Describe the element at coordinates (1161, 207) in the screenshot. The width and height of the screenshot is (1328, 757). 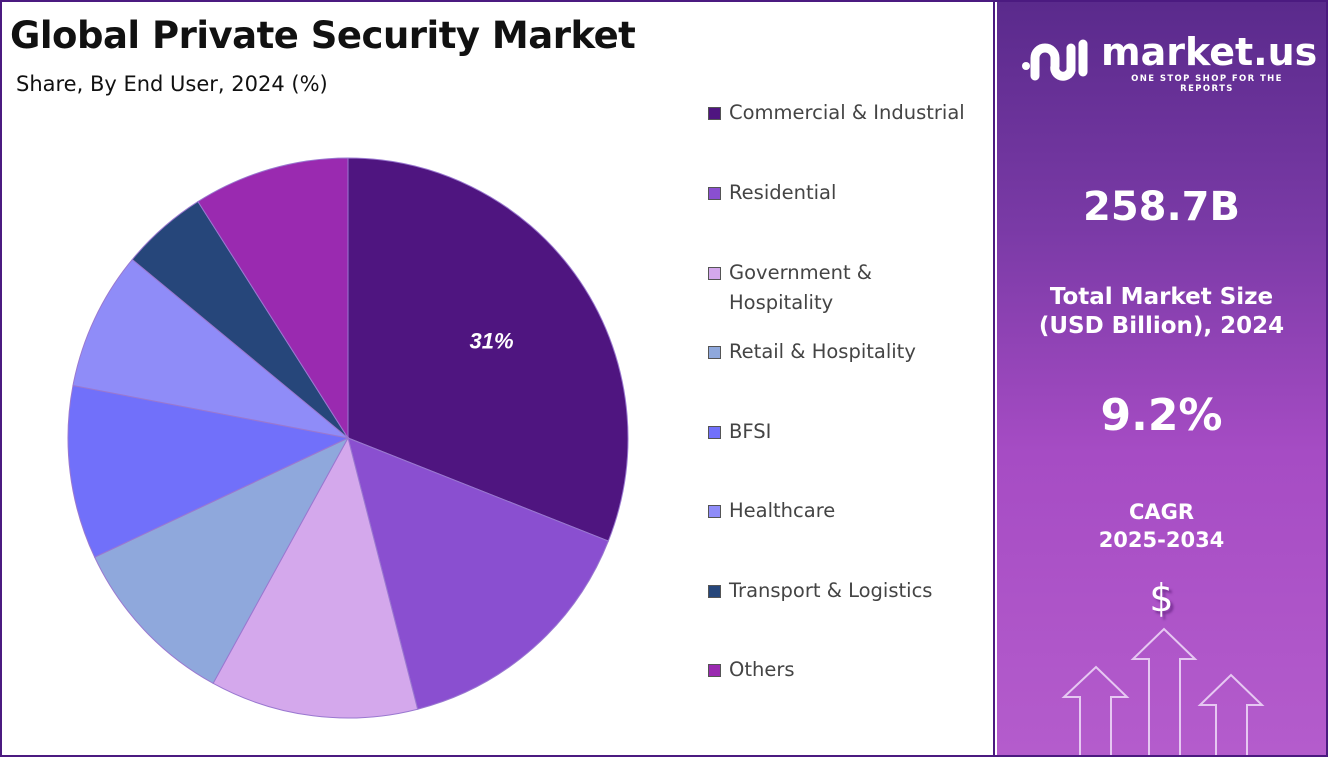
I see `market-size-value: 258.7B` at that location.